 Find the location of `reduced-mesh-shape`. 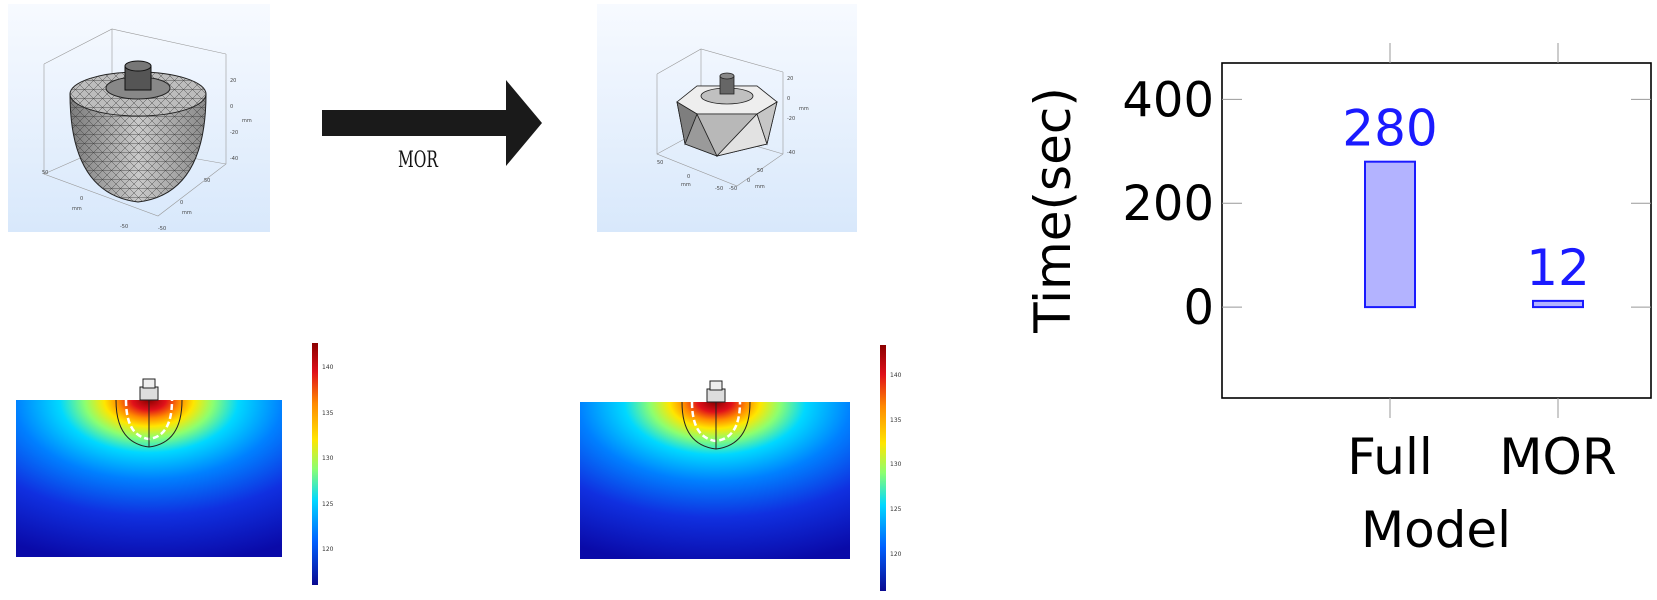

reduced-mesh-shape is located at coordinates (727, 114).